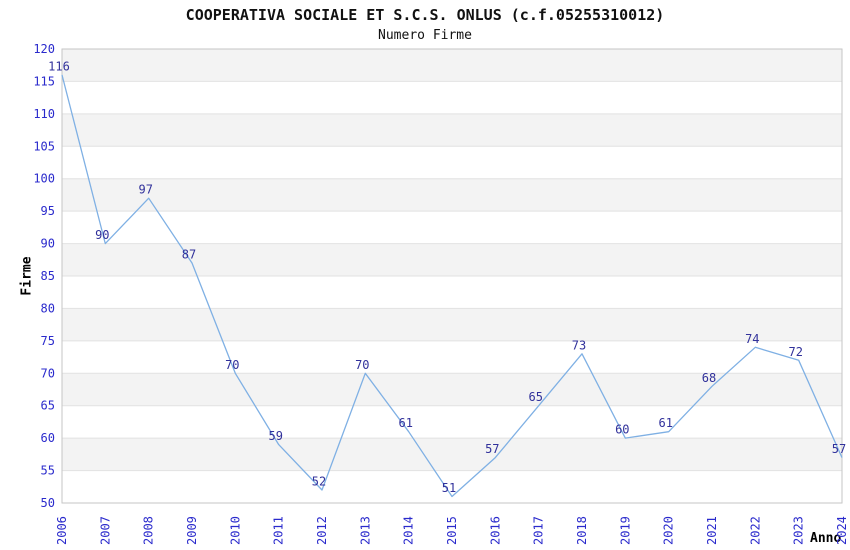 The image size is (850, 550). What do you see at coordinates (48, 373) in the screenshot?
I see `y-tick-label: 70` at bounding box center [48, 373].